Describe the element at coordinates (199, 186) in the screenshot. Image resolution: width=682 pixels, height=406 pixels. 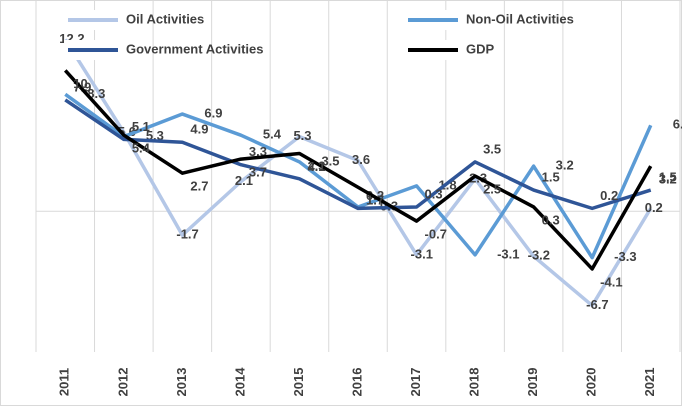
I see `data-label: 2.7` at that location.